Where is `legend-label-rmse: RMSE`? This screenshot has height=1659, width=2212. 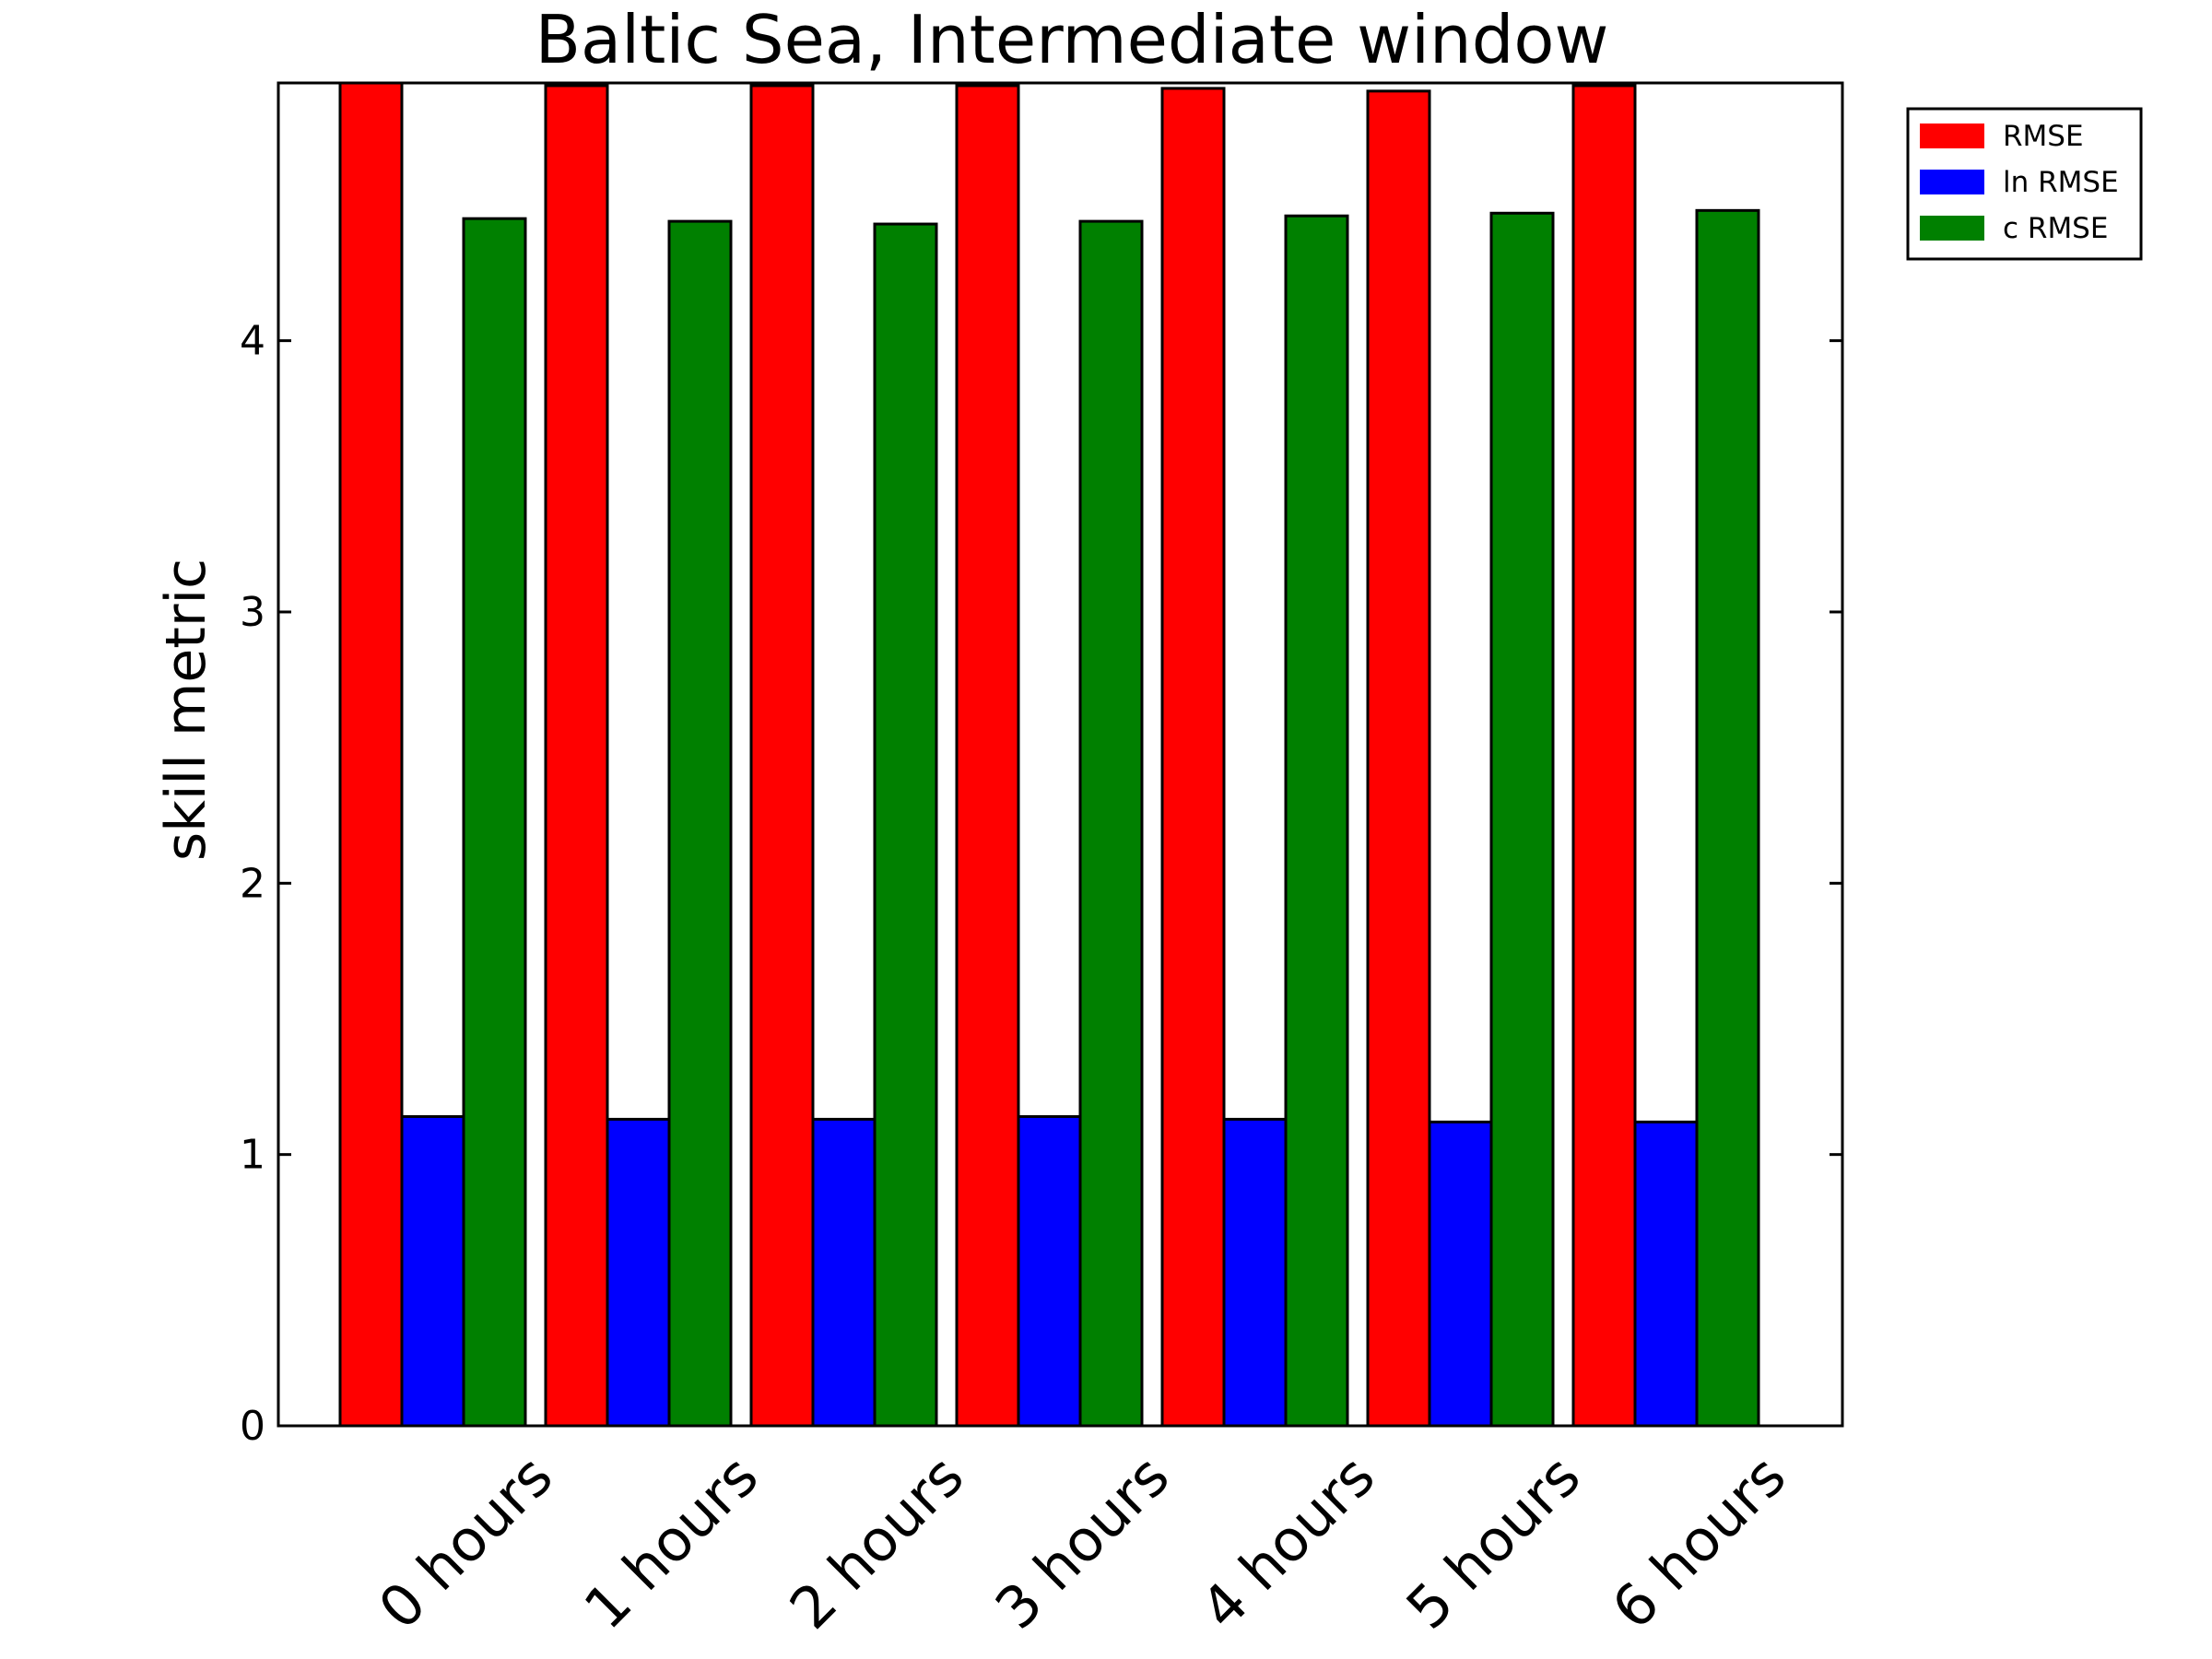 legend-label-rmse: RMSE is located at coordinates (2043, 136).